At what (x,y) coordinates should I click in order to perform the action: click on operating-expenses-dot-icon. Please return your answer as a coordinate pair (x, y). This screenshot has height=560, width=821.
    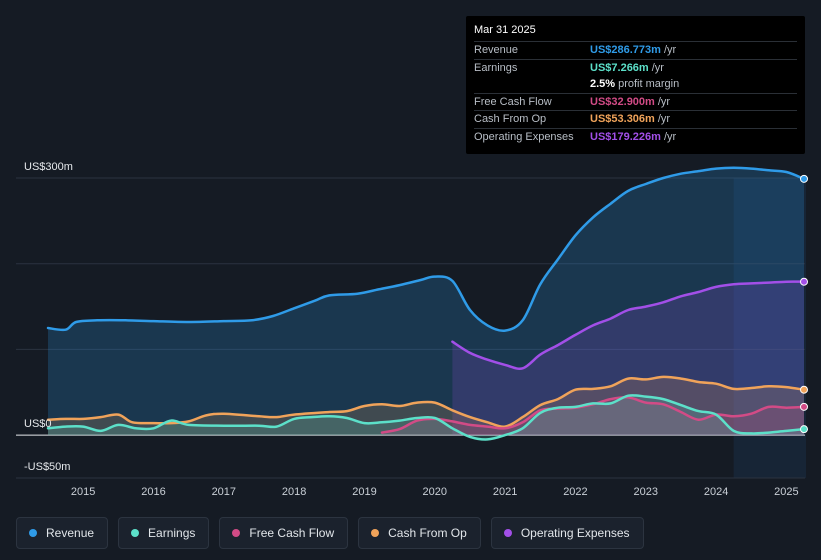
    Looking at the image, I should click on (507, 533).